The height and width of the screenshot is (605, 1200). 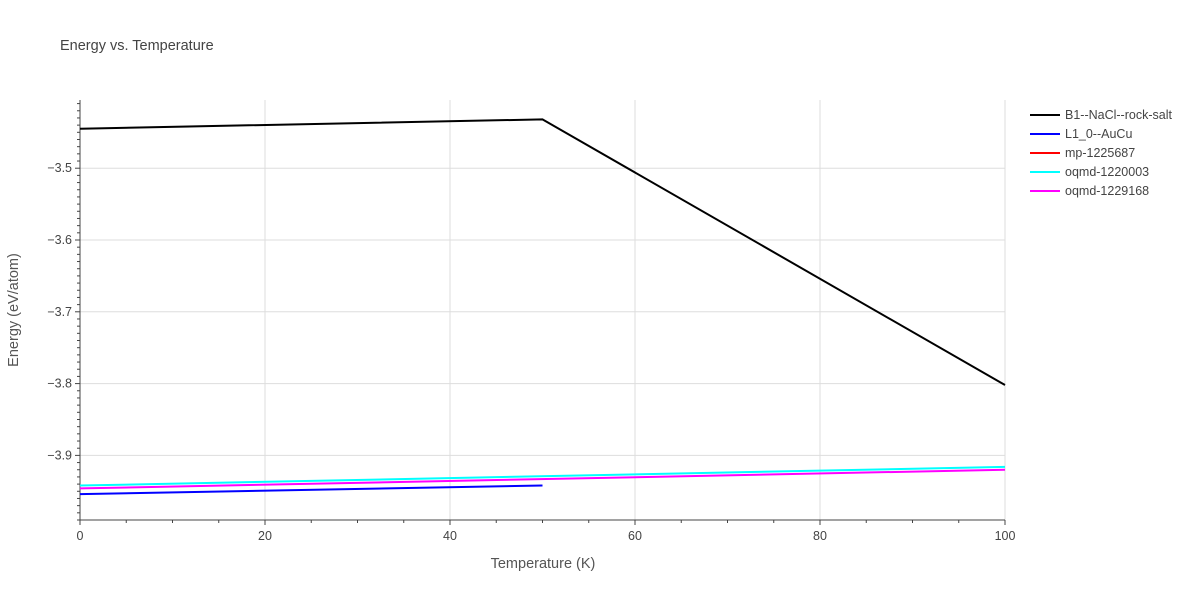 I want to click on x-tick-label: 0, so click(x=80, y=536).